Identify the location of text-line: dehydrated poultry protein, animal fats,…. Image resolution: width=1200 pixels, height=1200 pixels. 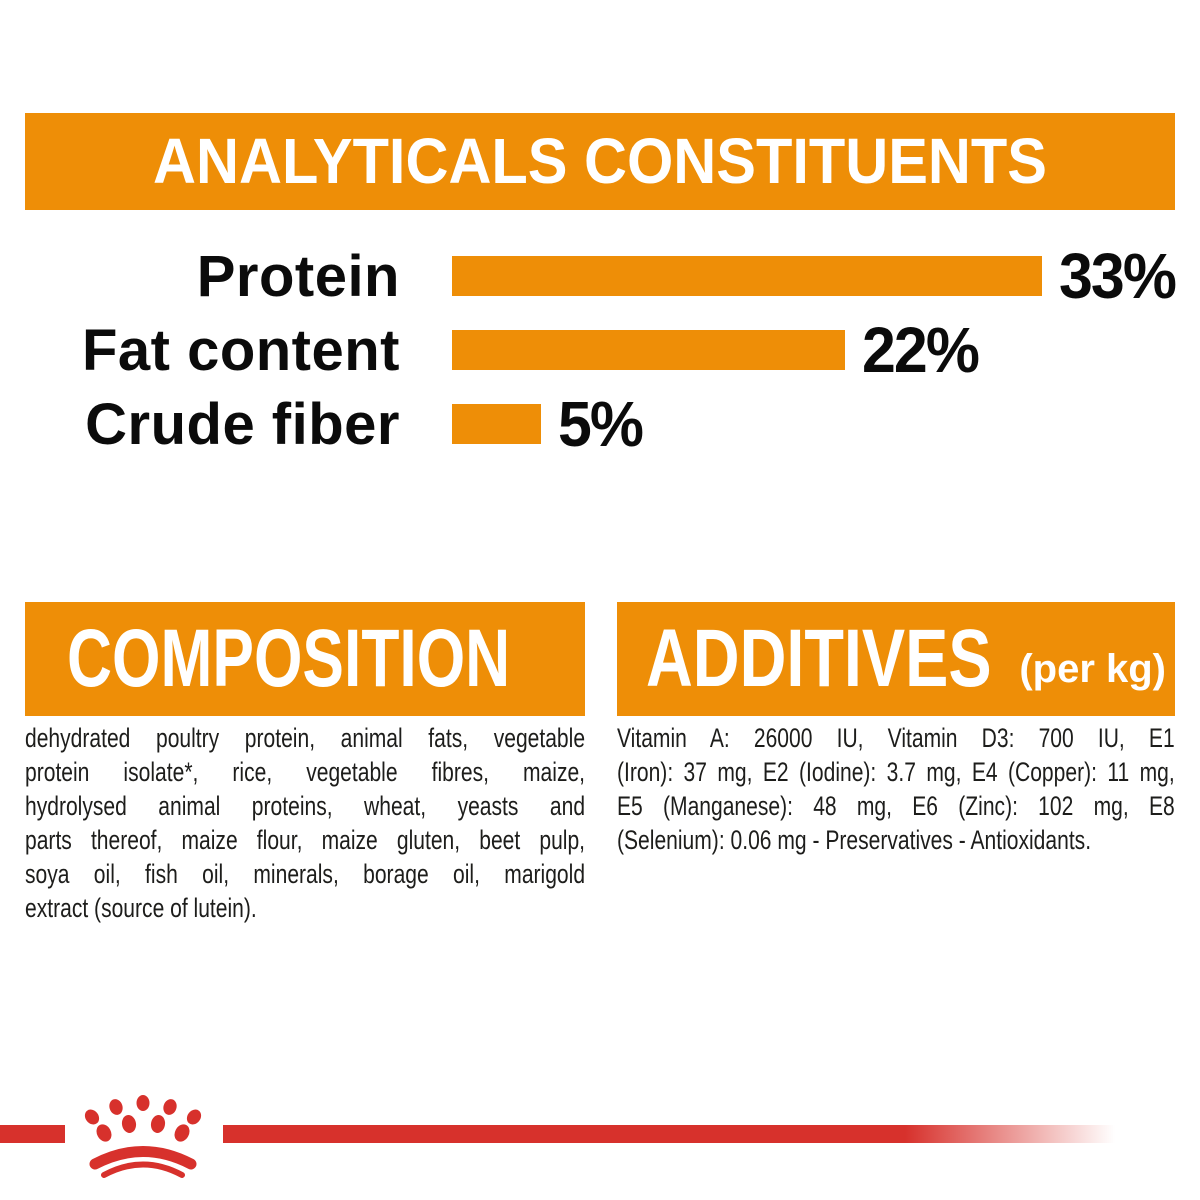
(305, 738).